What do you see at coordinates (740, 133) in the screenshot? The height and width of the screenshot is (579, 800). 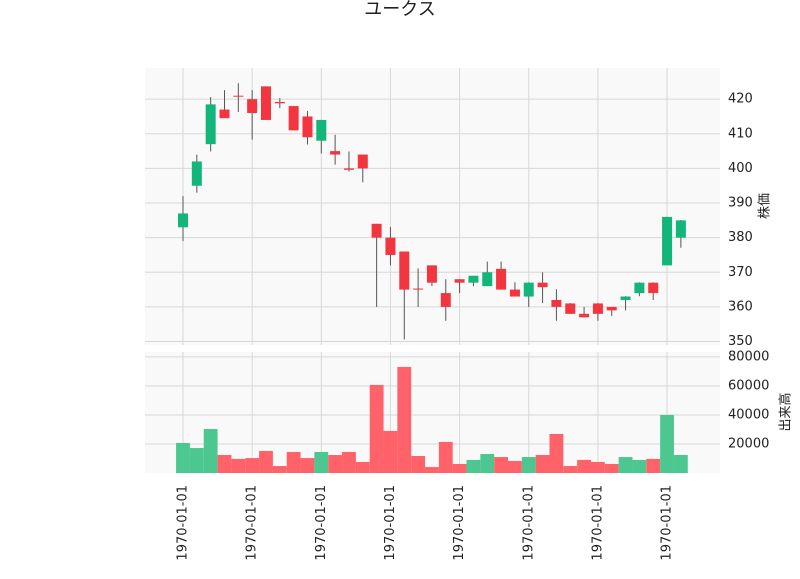 I see `y-tick-label: 410` at bounding box center [740, 133].